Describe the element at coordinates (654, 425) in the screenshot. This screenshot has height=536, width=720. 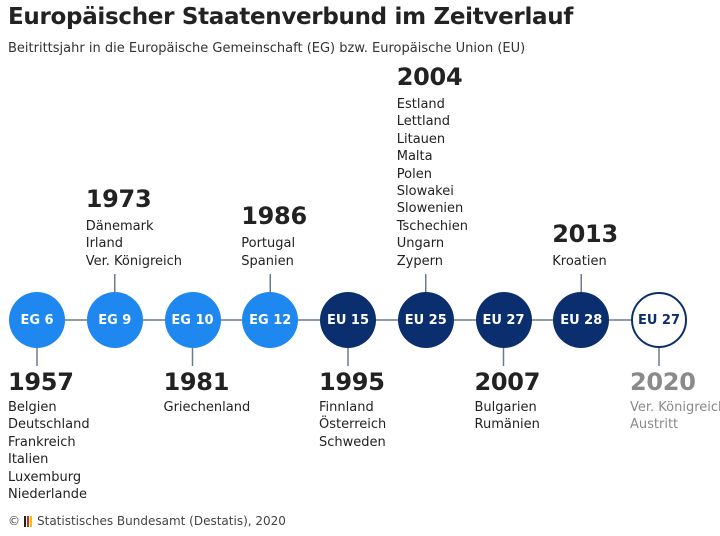
I see `member-country: Austritt` at that location.